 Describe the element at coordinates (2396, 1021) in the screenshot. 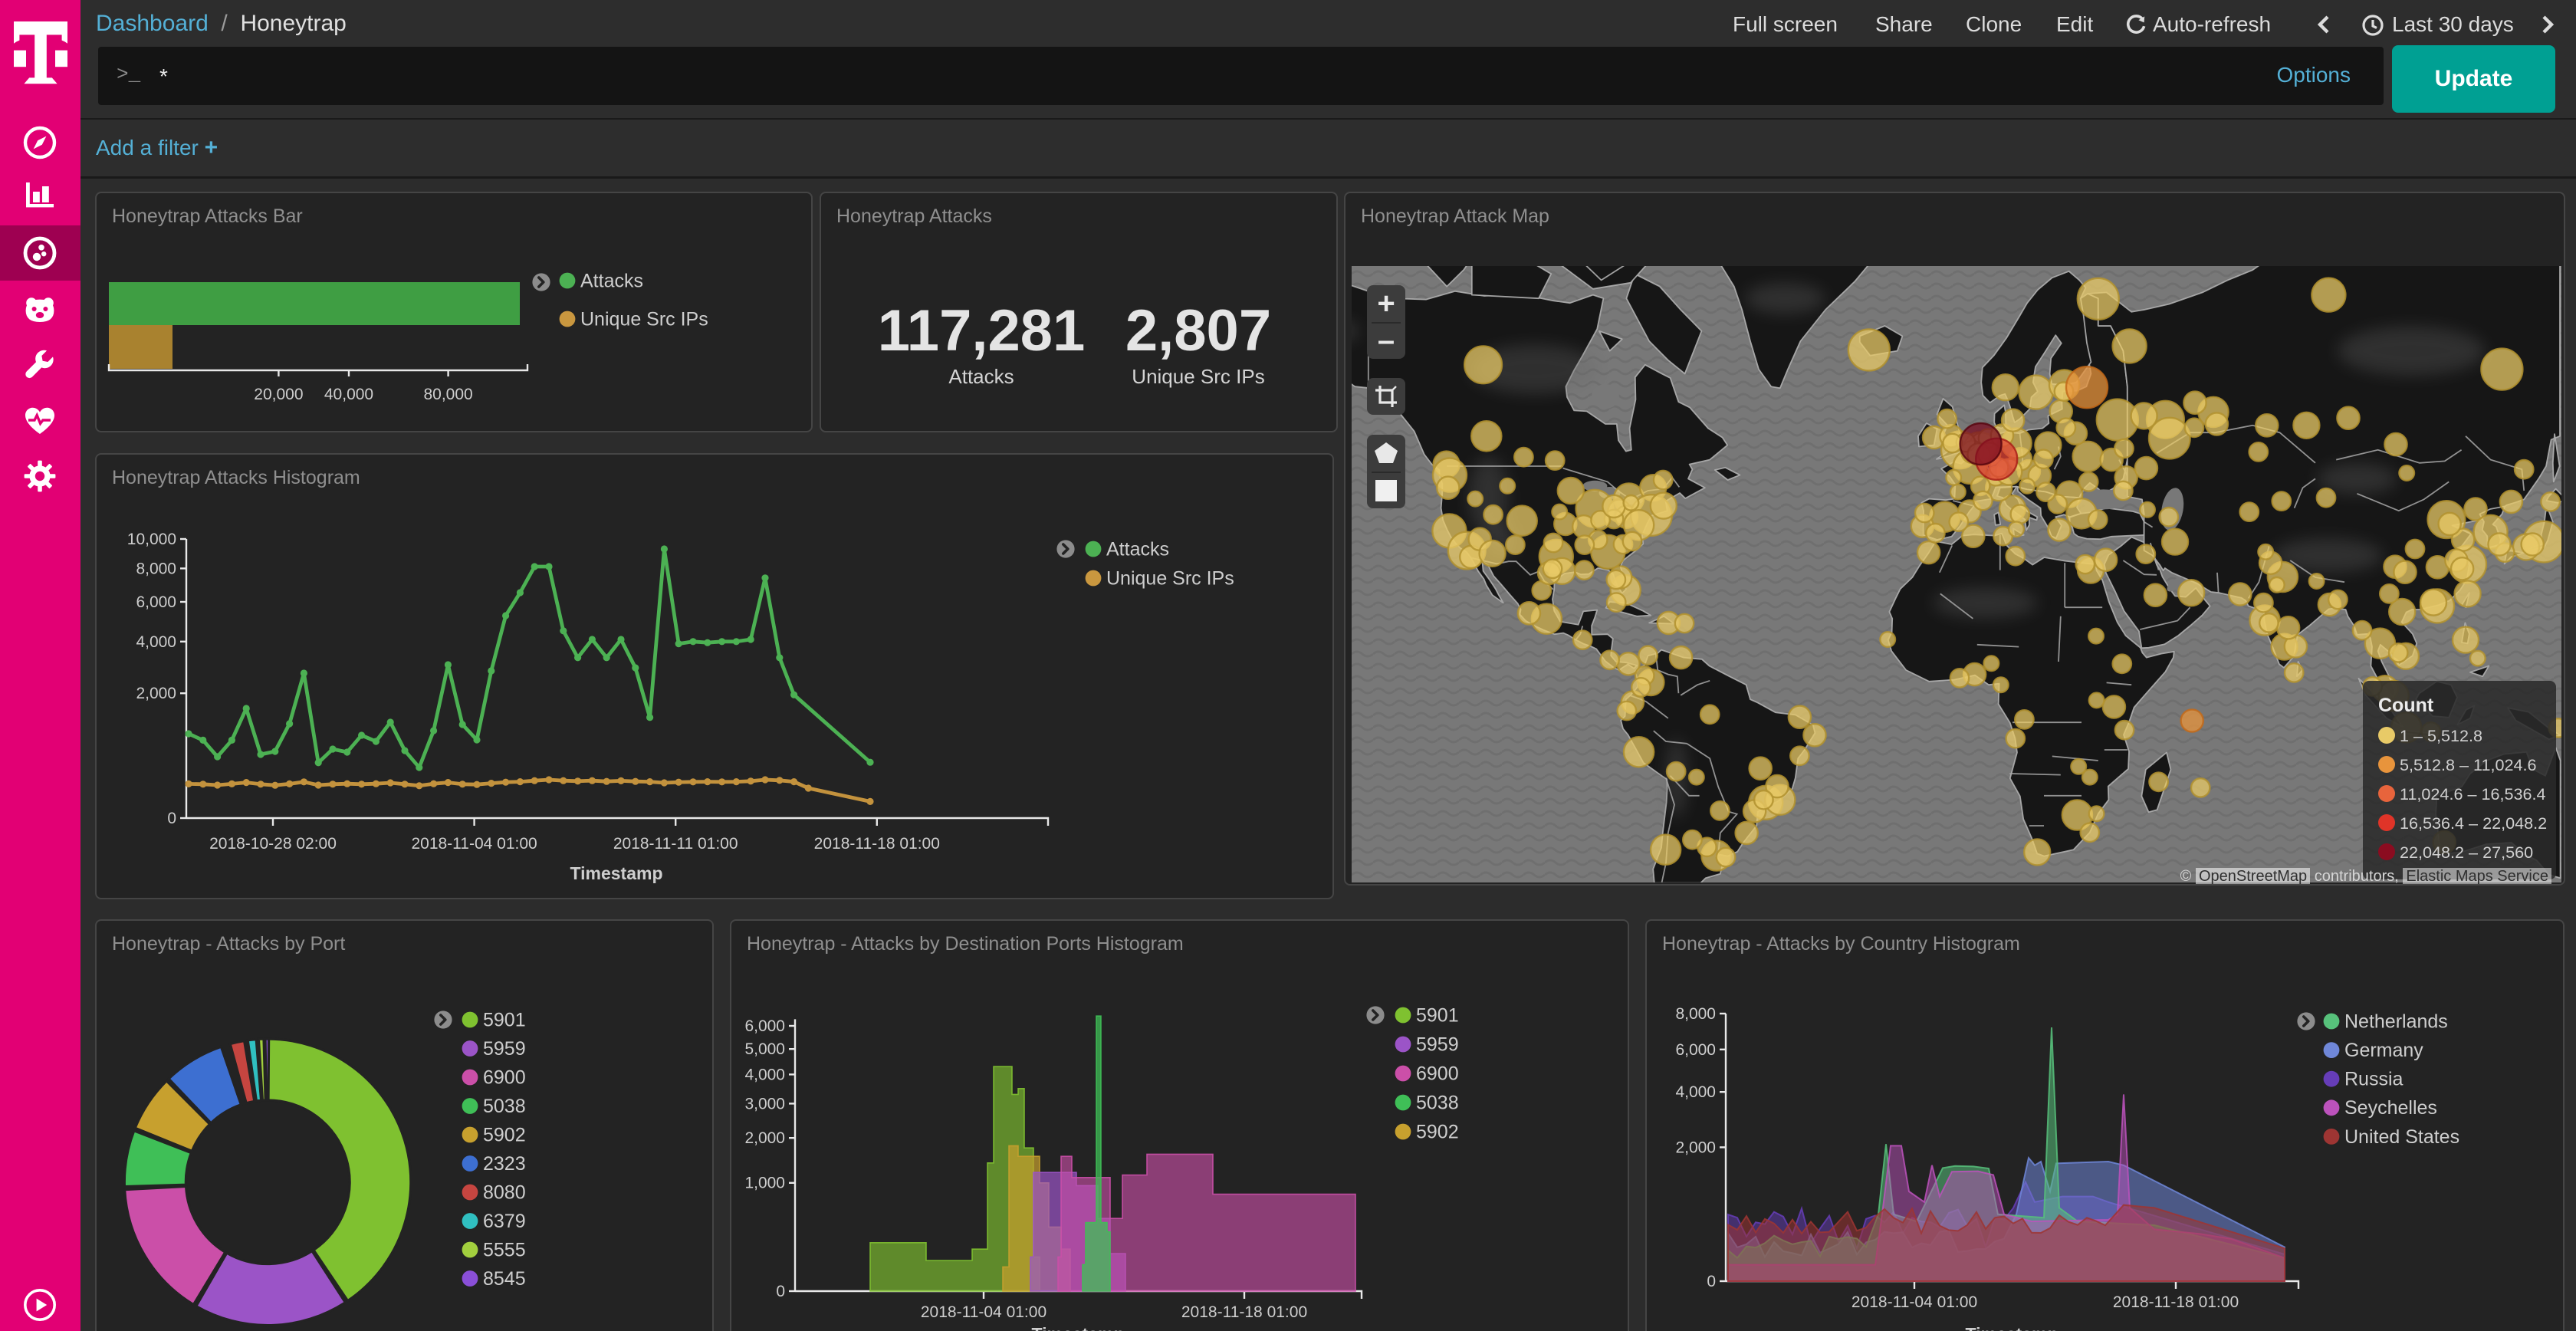

I see `svg-text: Netherlands` at that location.